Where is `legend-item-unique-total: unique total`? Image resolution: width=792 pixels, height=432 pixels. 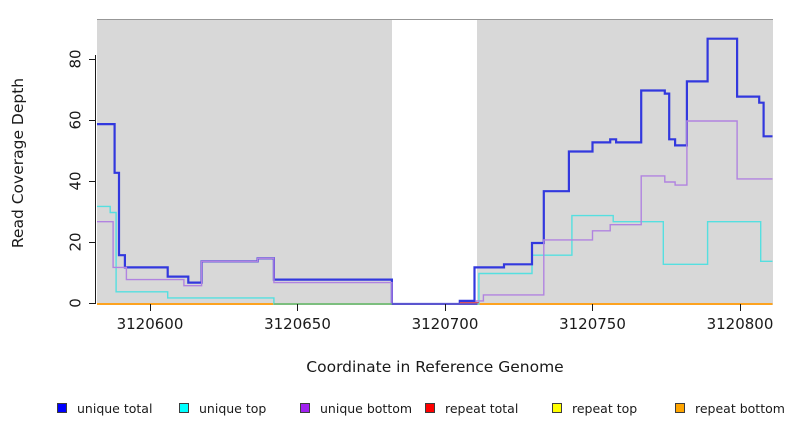
legend-item-unique-total: unique total is located at coordinates (104, 408).